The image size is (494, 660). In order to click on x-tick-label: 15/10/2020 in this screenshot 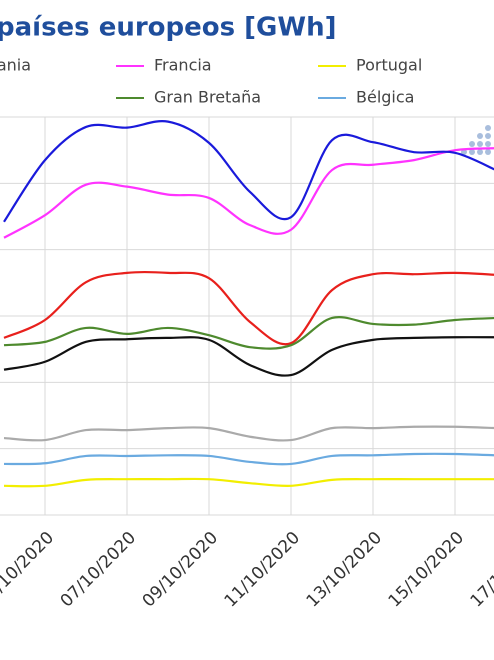, I will do `click(426, 569)`.